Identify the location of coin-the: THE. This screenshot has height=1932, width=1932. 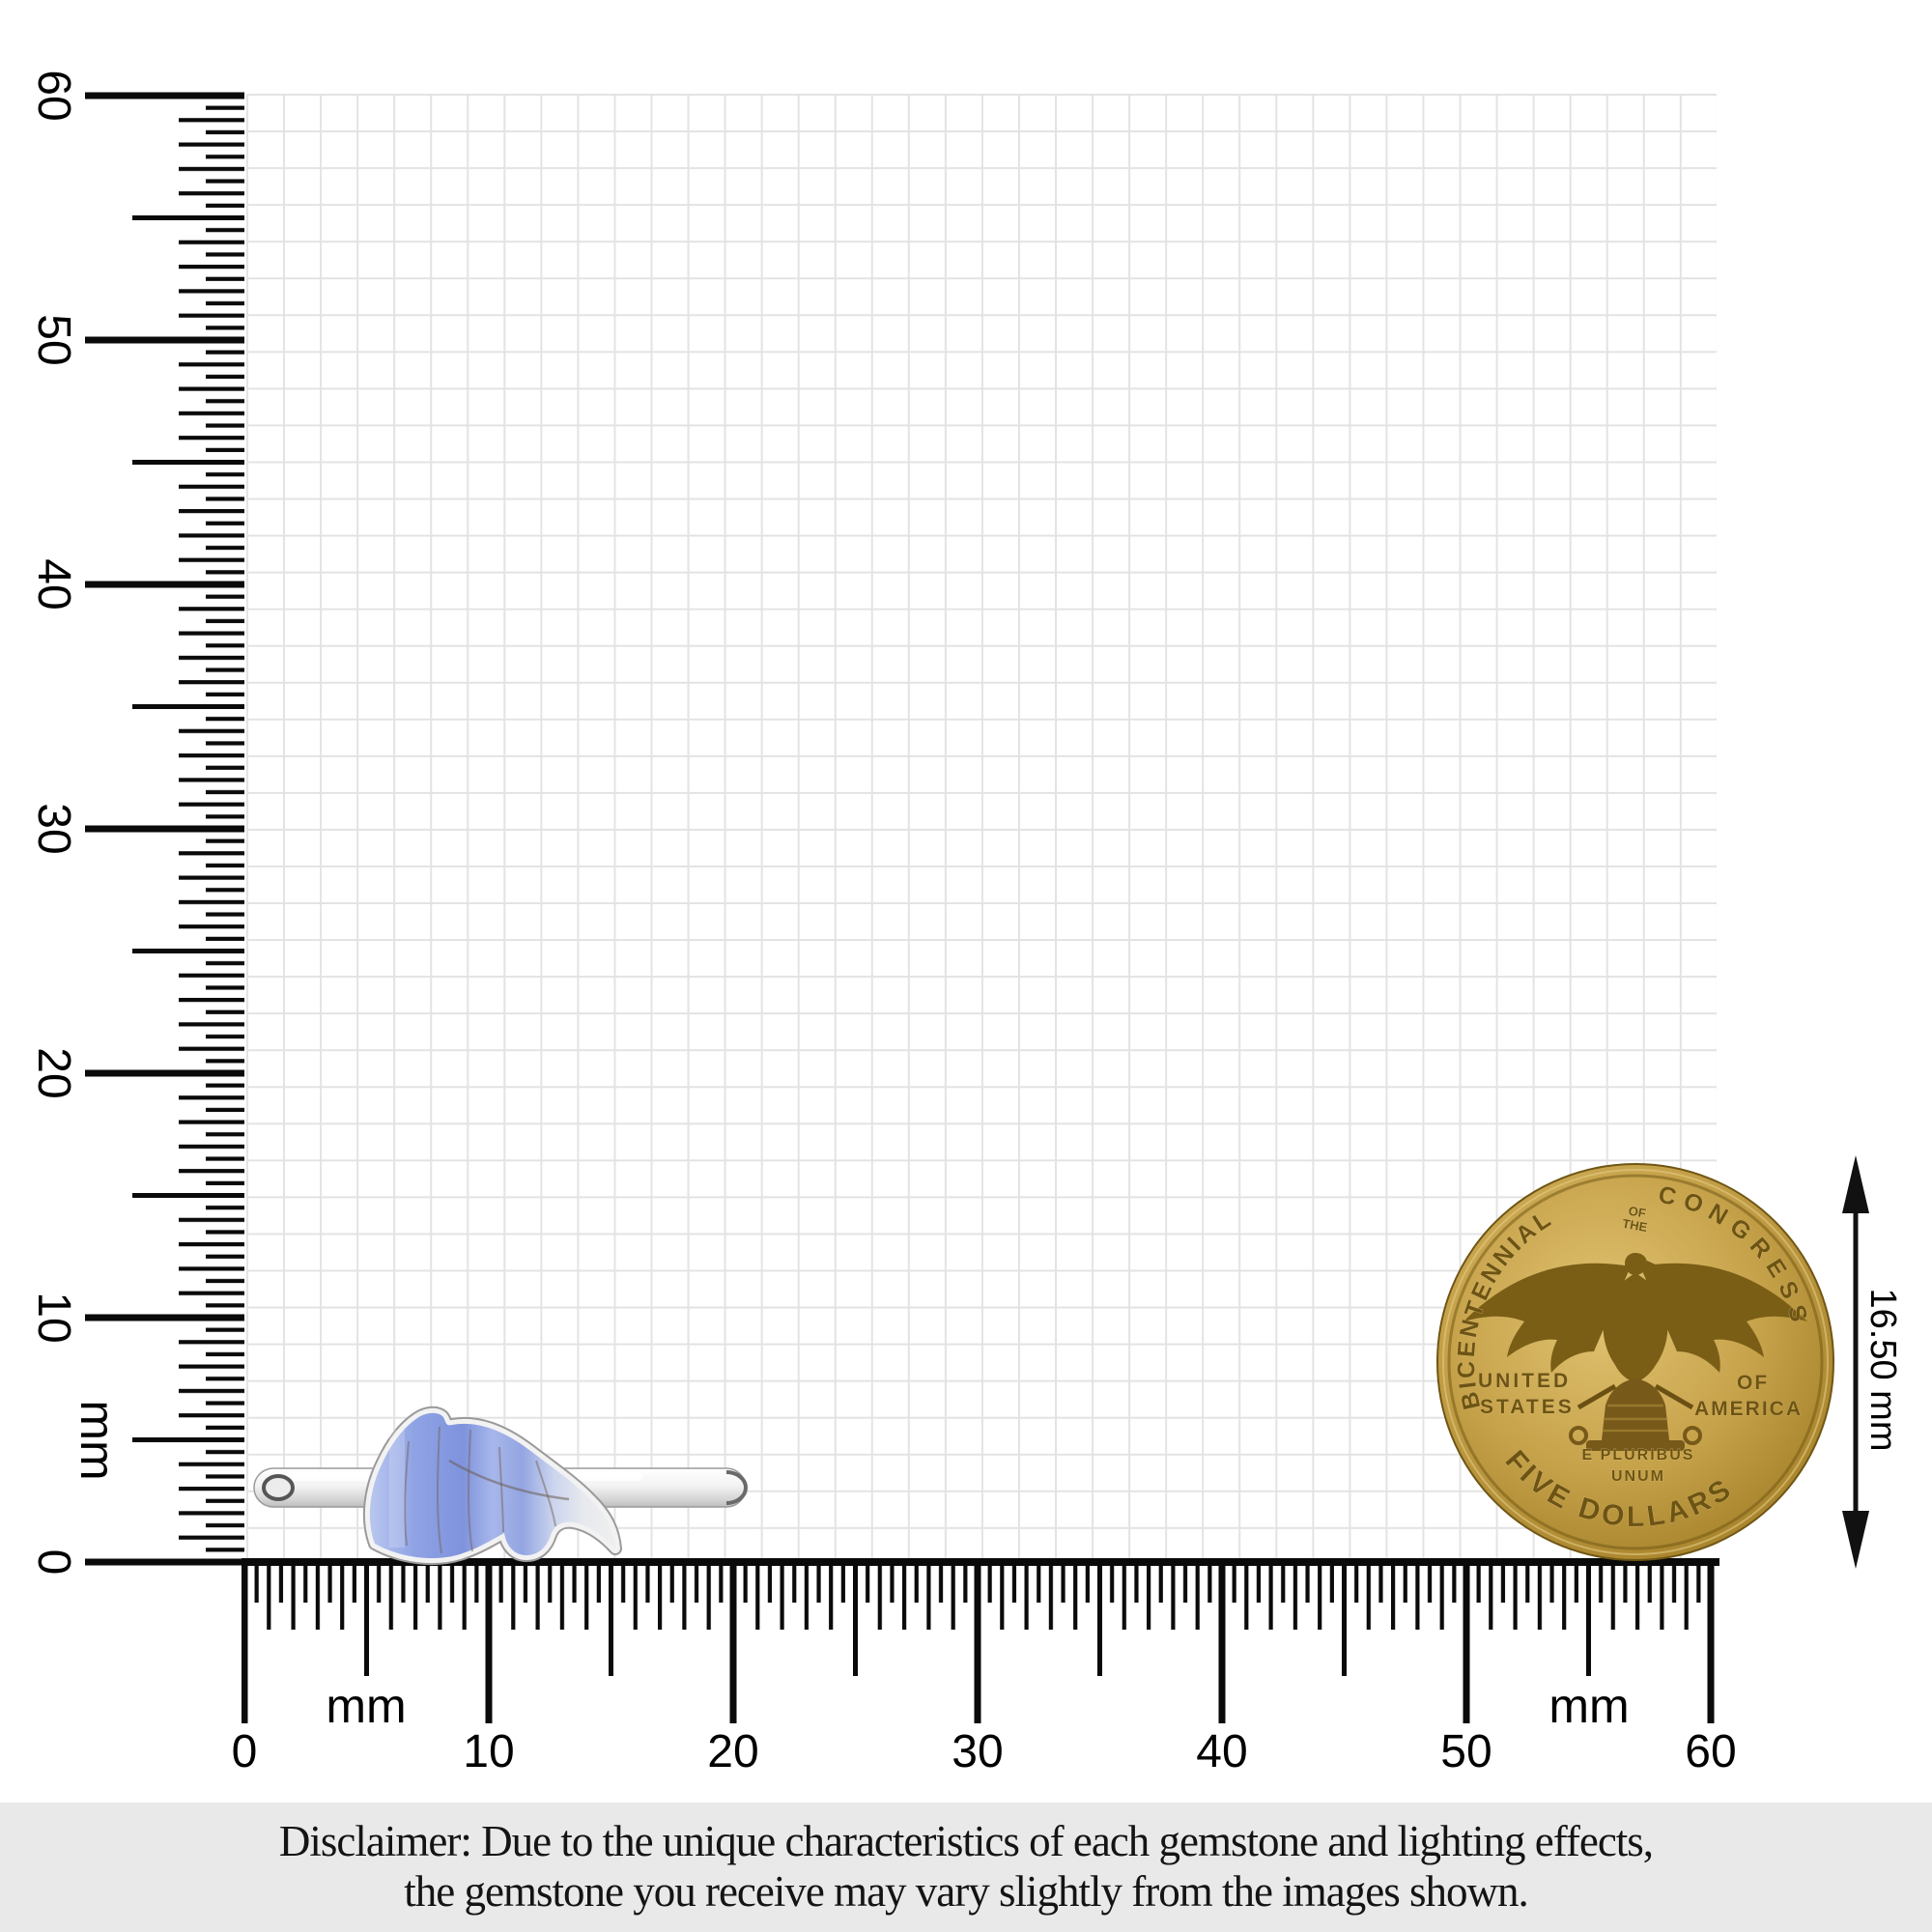
(1635, 1225).